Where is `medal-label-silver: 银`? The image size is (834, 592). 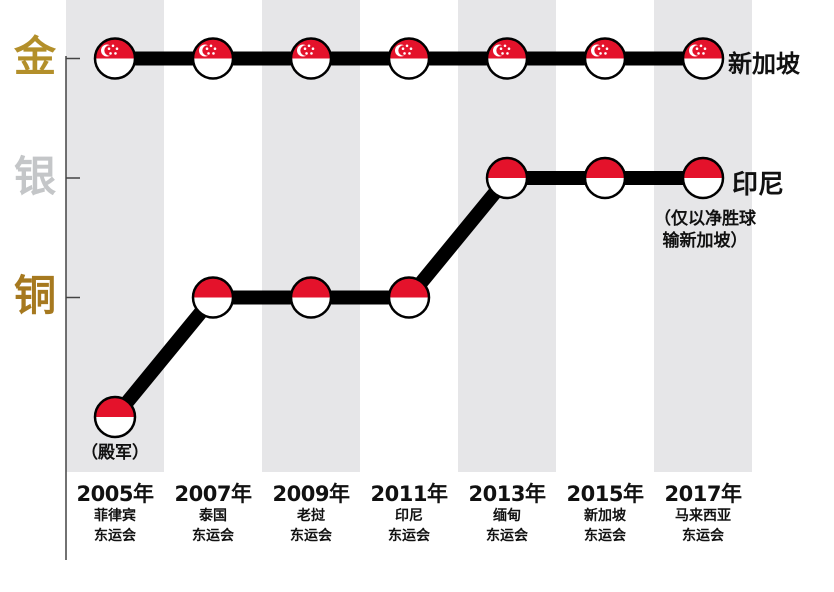
medal-label-silver: 银 is located at coordinates (35, 176).